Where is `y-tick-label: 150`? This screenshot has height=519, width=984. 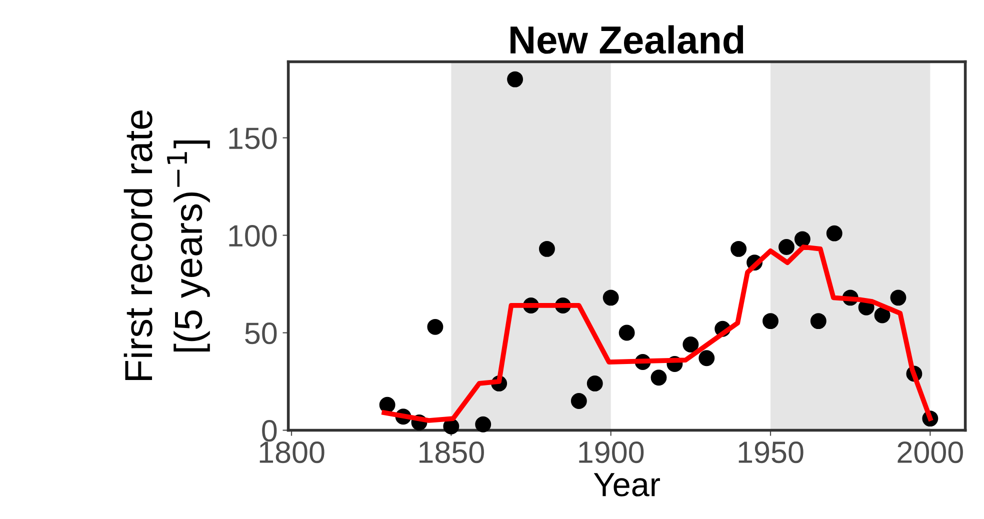
y-tick-label: 150 is located at coordinates (253, 139).